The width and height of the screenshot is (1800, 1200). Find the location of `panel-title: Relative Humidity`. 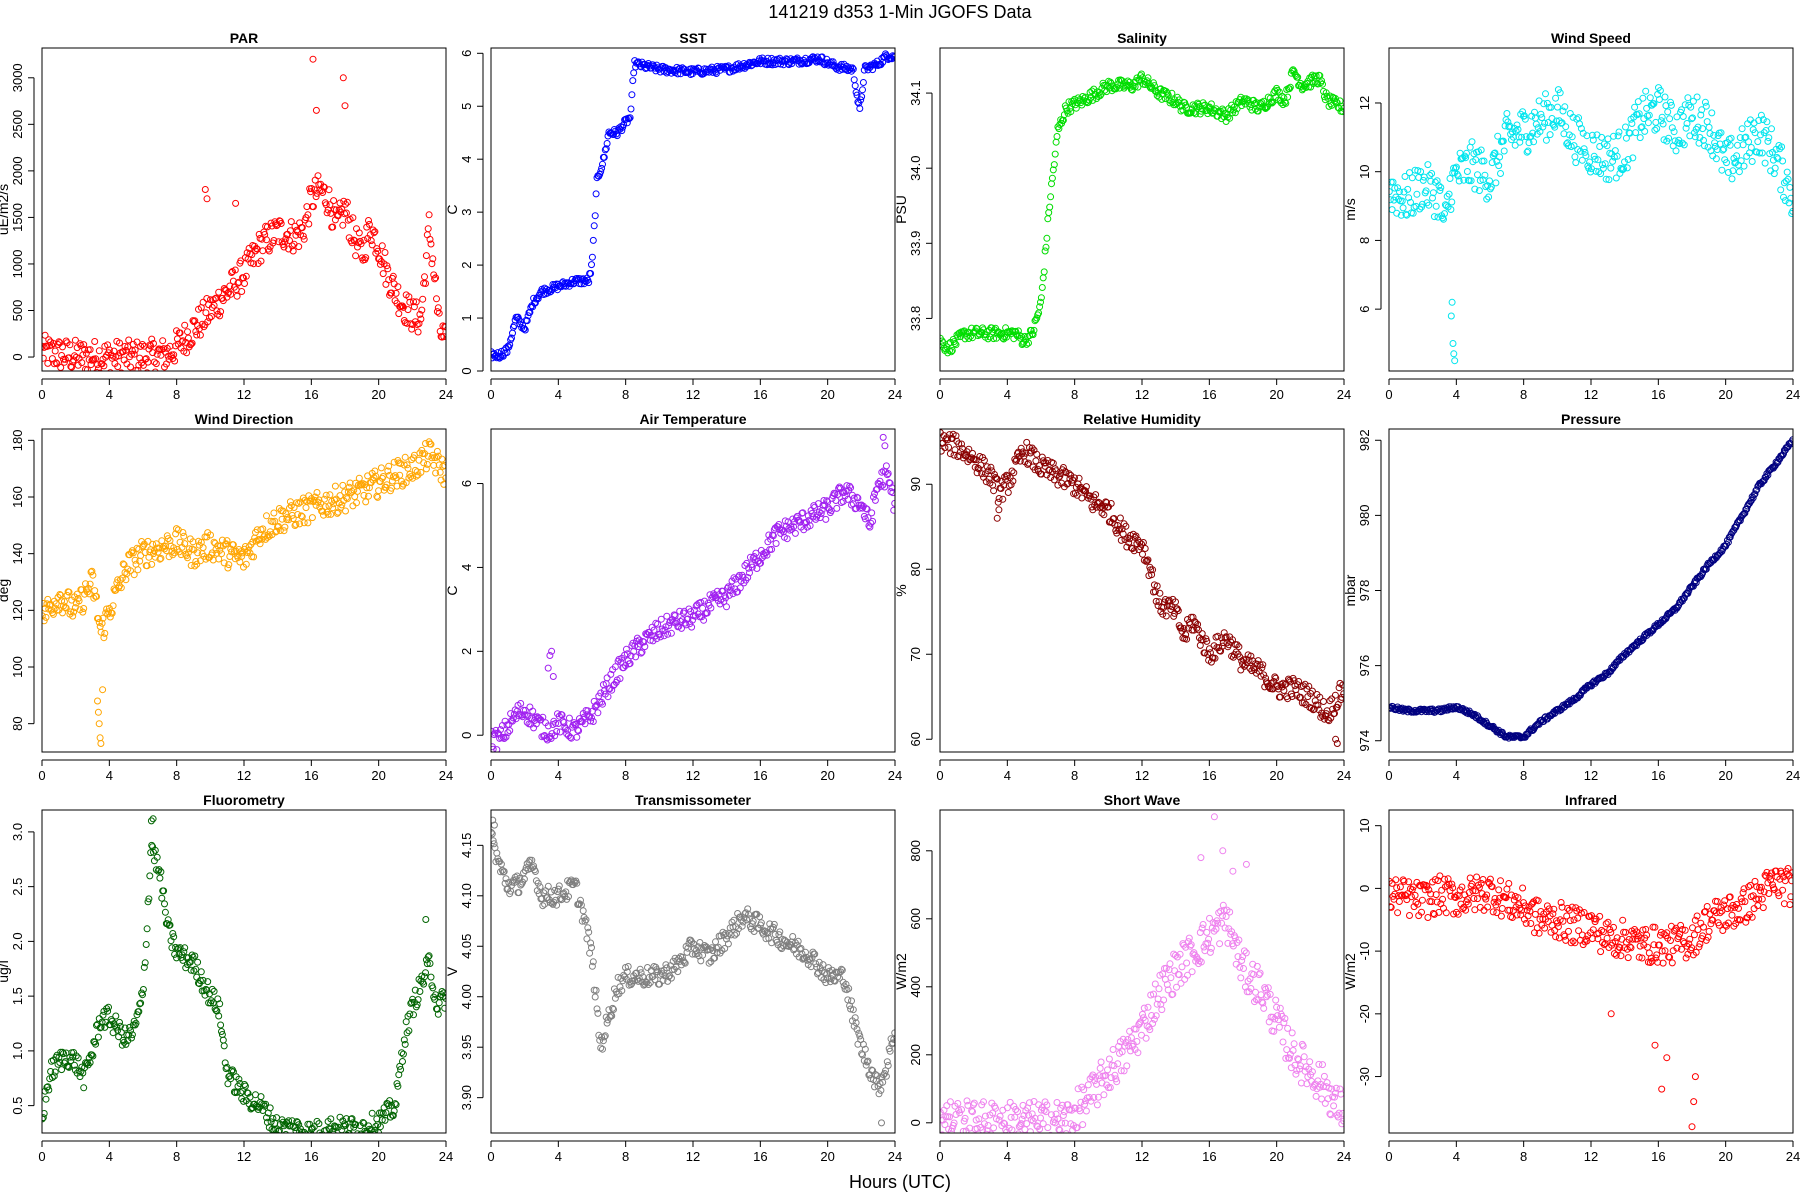

panel-title: Relative Humidity is located at coordinates (1142, 419).